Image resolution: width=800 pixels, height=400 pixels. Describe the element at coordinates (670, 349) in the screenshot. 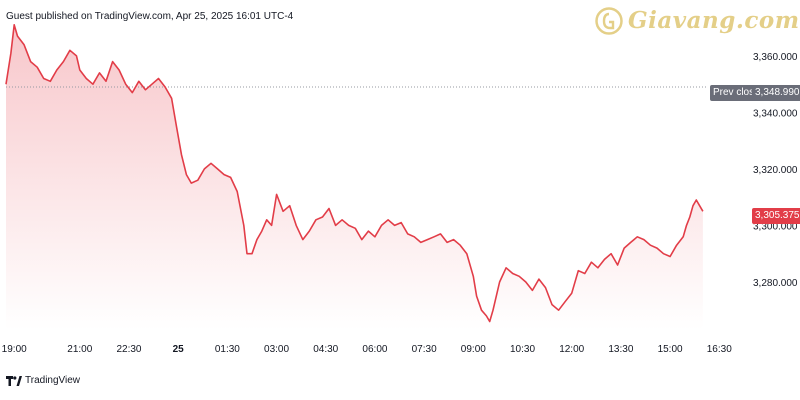

I see `x-tick-label: 15:00` at that location.